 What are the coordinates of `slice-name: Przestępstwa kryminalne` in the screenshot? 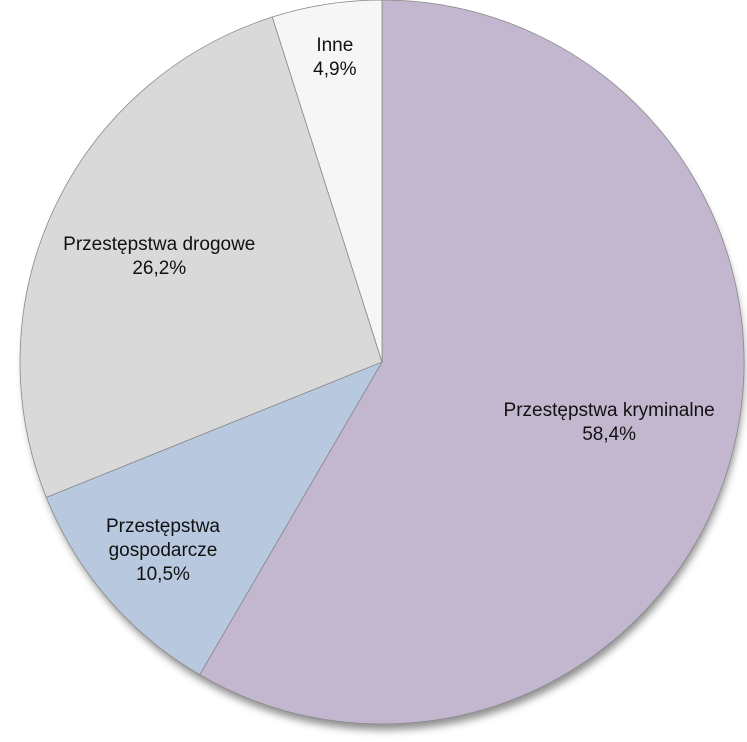 It's located at (609, 411).